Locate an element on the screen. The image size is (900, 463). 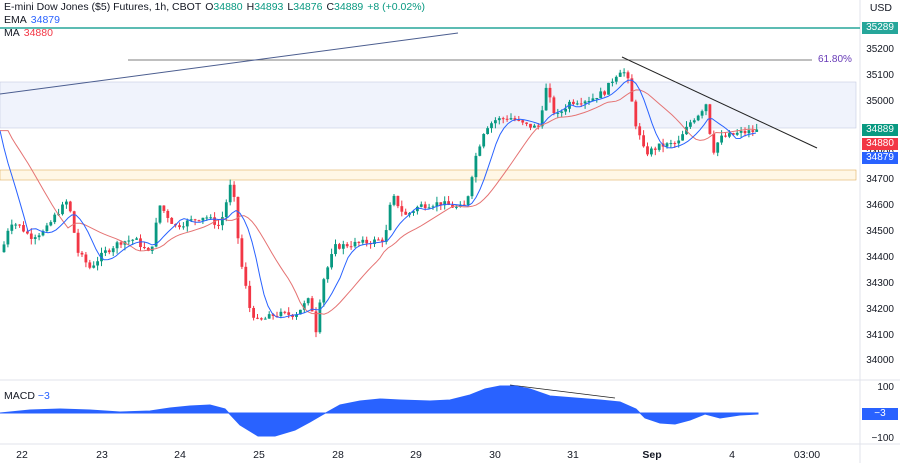
price-tick-2: 35000 is located at coordinates (880, 101).